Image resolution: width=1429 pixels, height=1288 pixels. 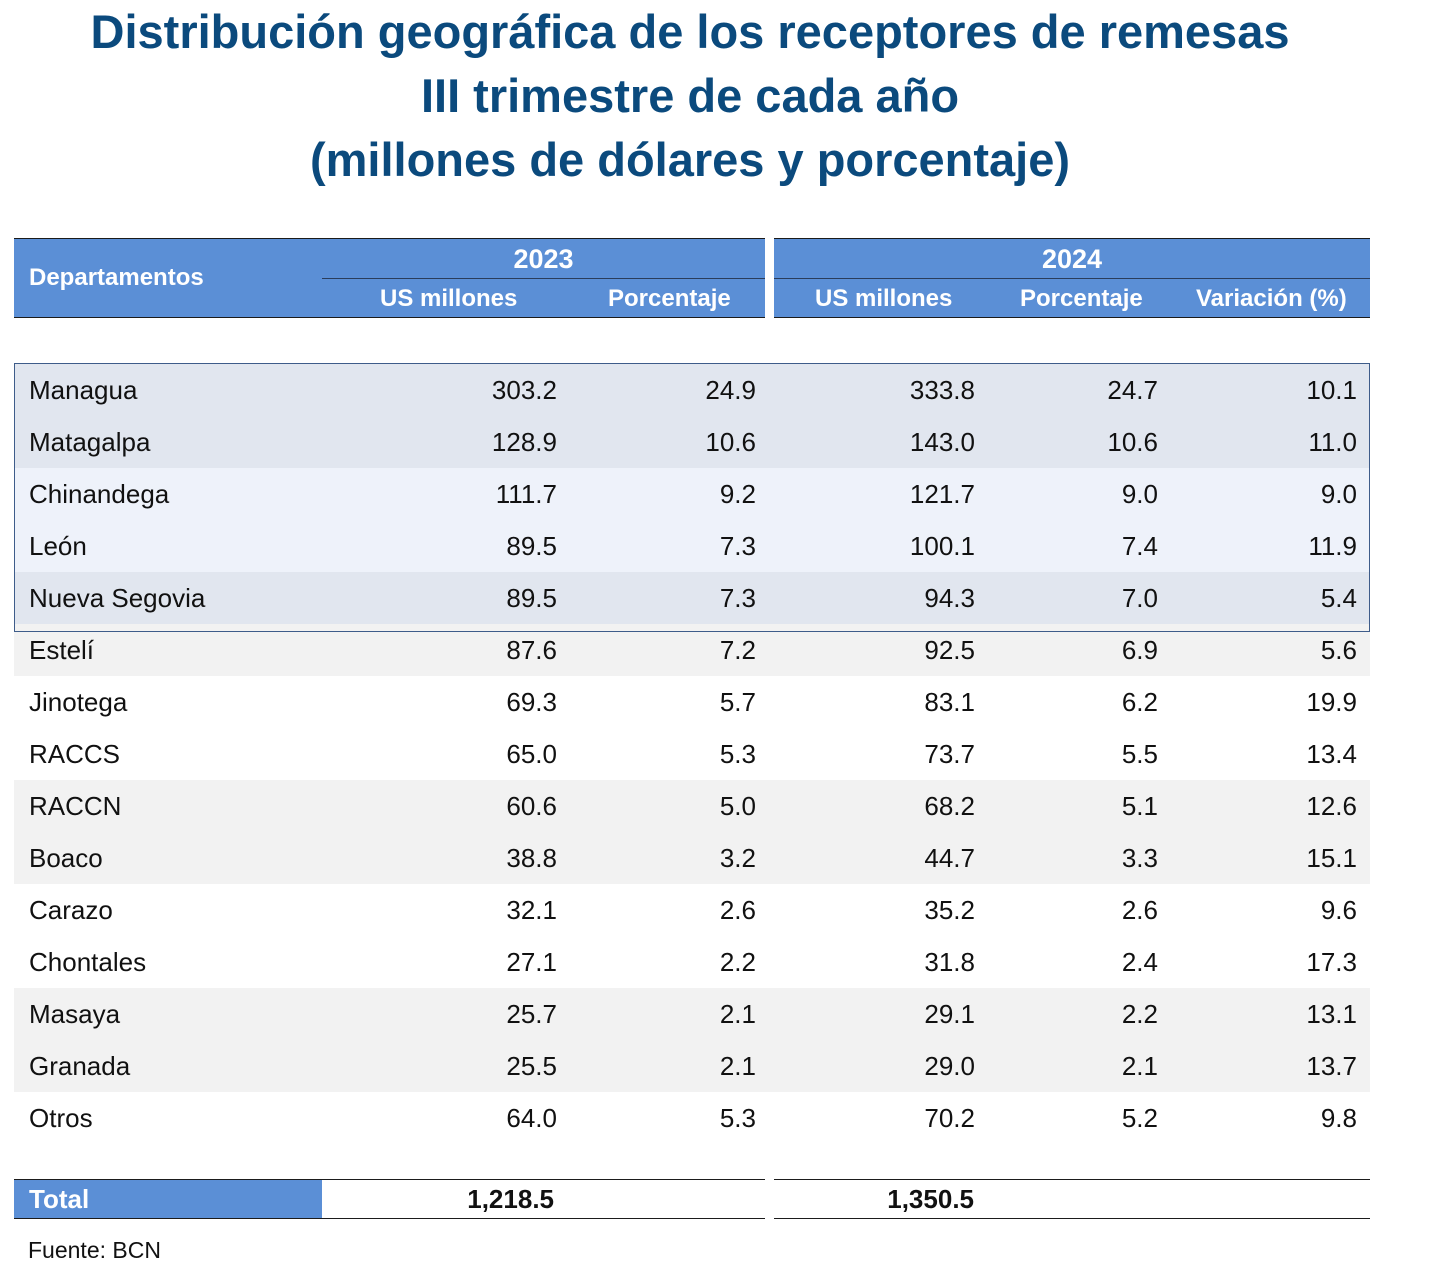 What do you see at coordinates (949, 754) in the screenshot?
I see `us-2024-value: 73.7` at bounding box center [949, 754].